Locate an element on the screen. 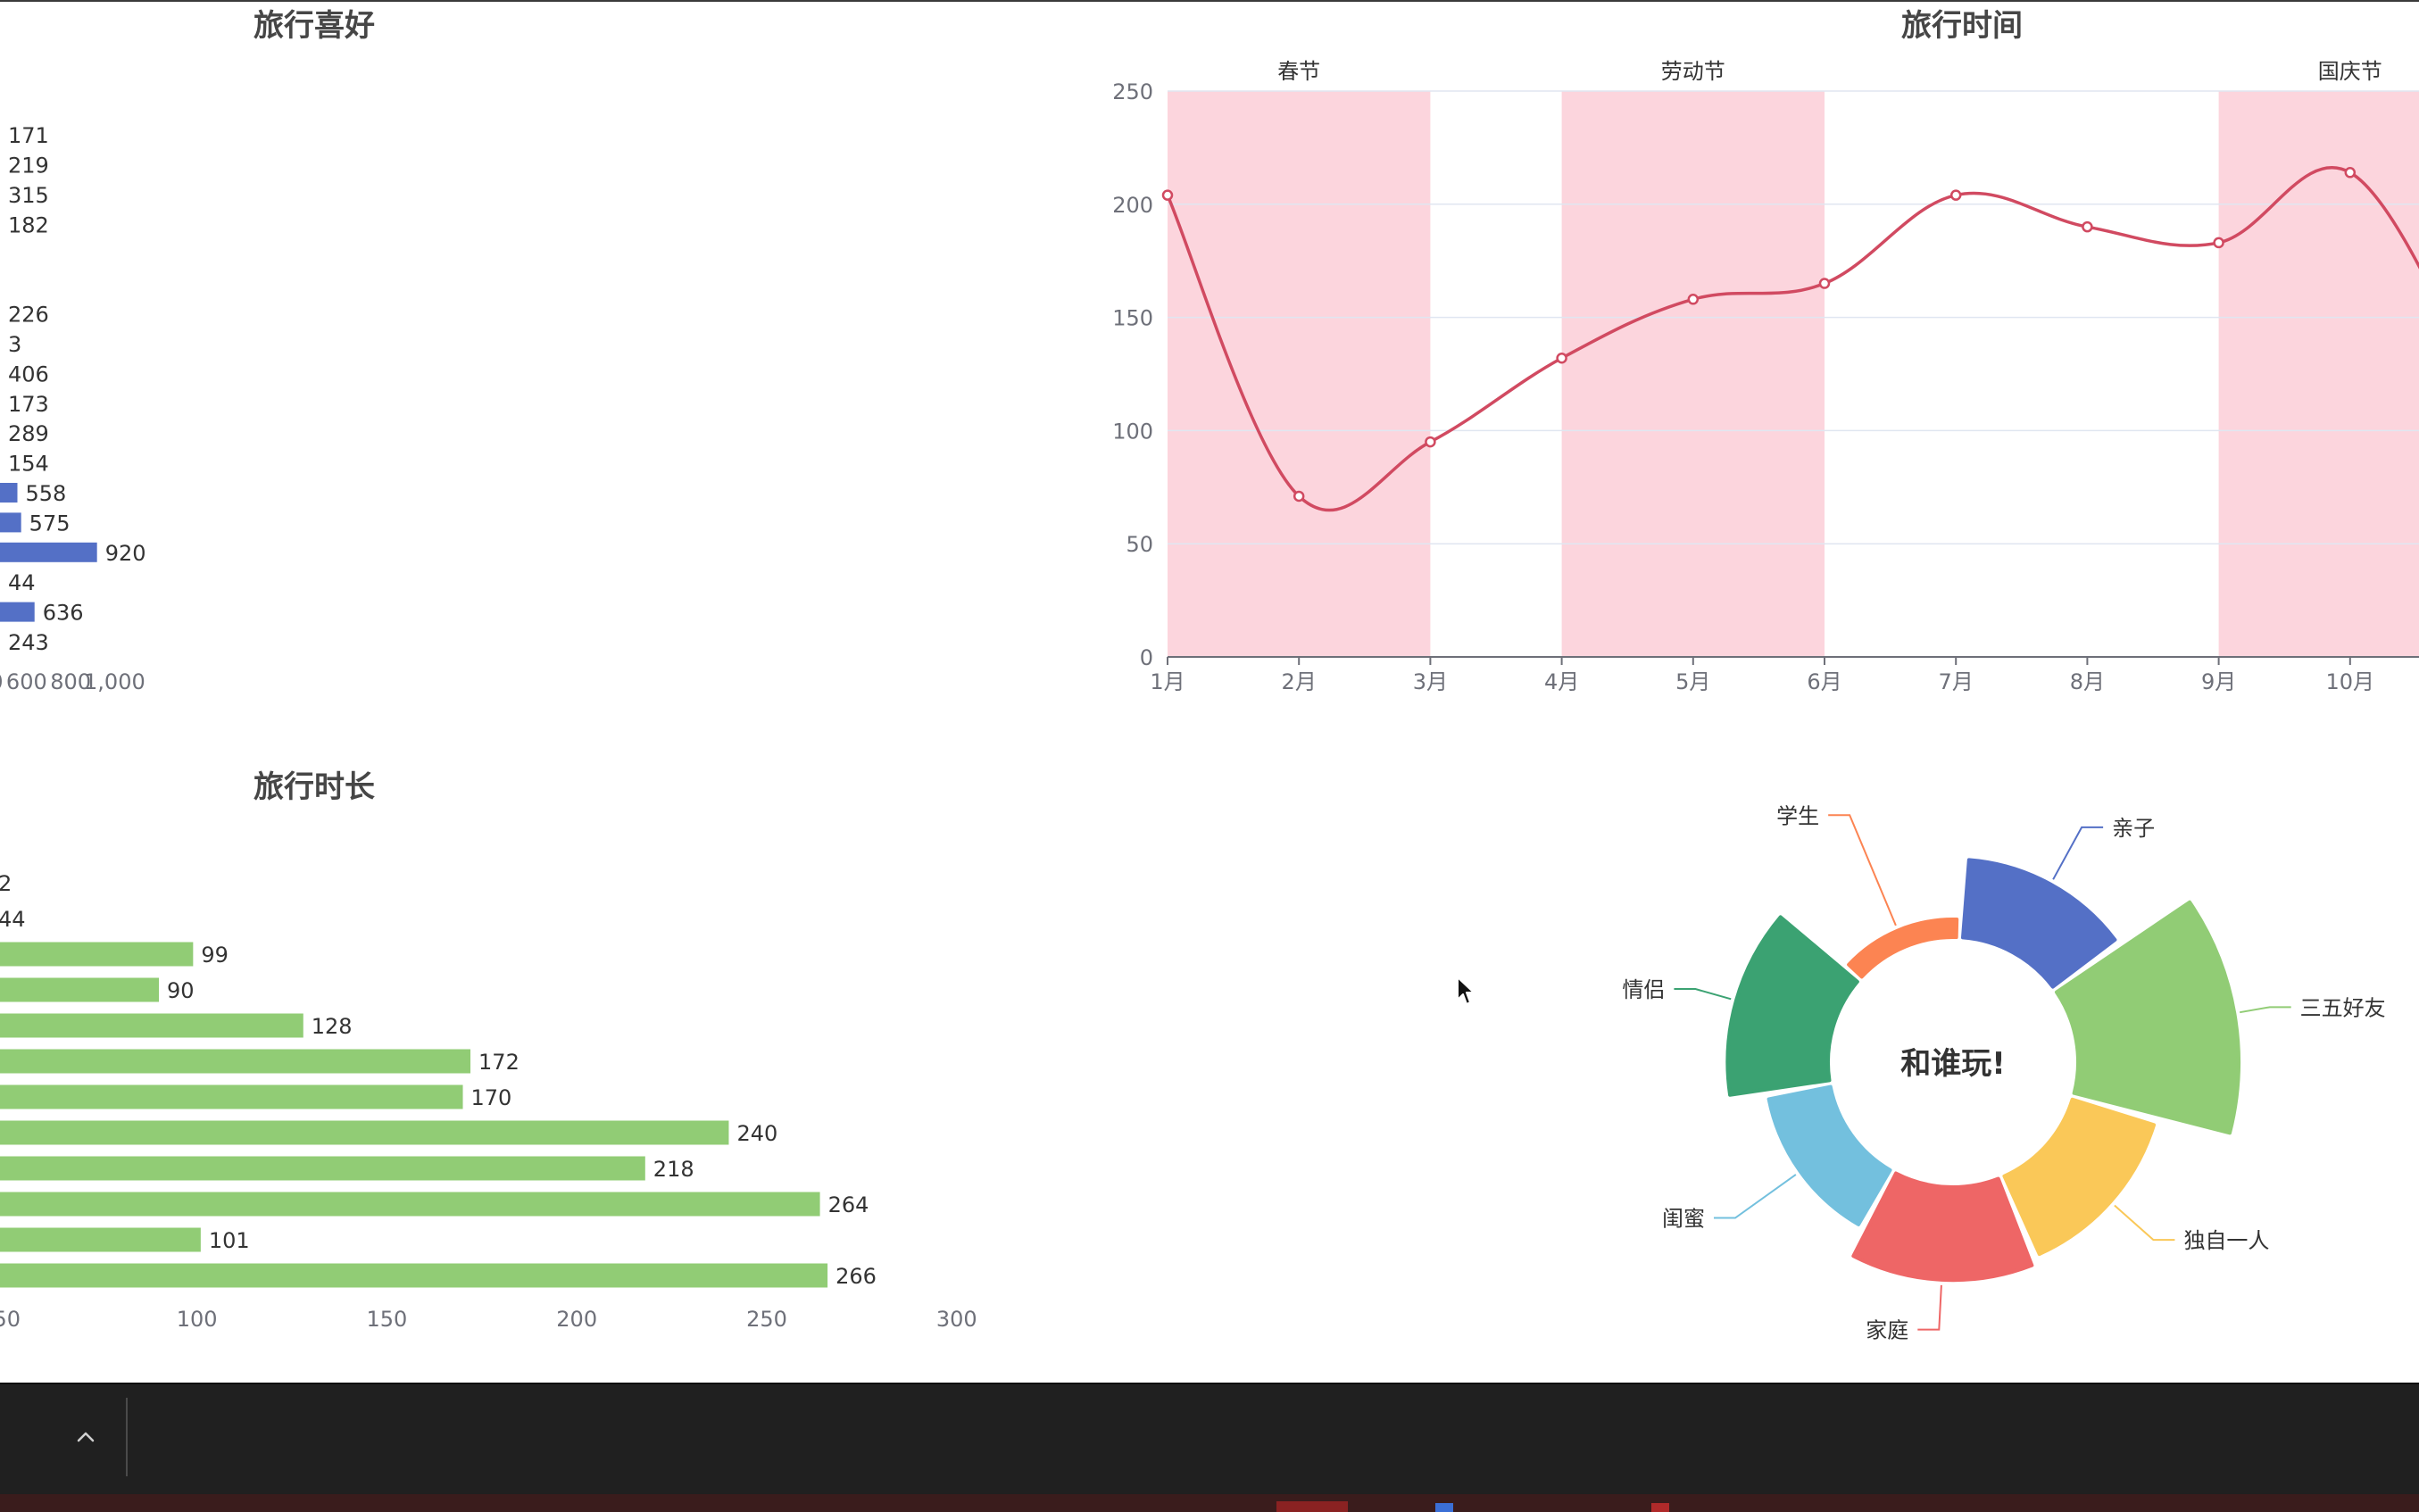 The height and width of the screenshot is (1512, 2419). tick-label: 600 is located at coordinates (26, 682).